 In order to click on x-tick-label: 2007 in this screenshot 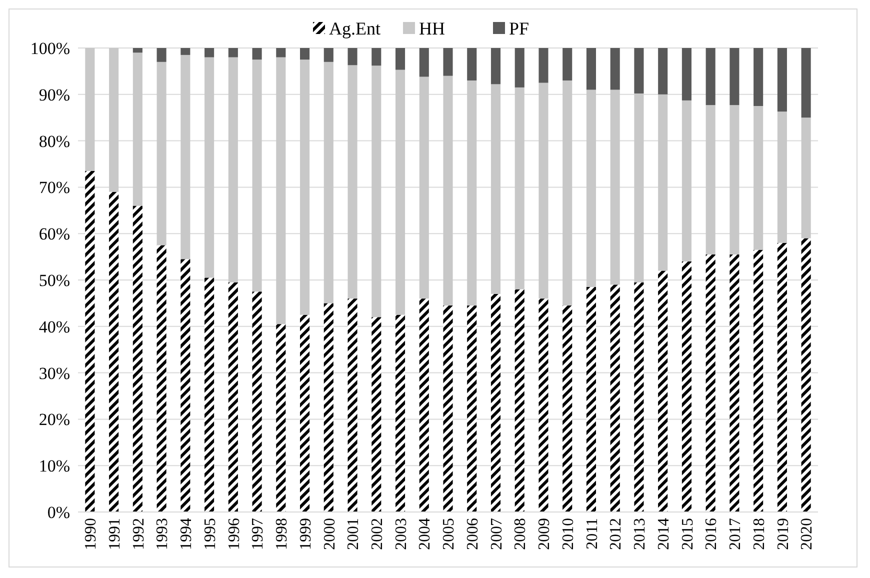, I will do `click(497, 534)`.